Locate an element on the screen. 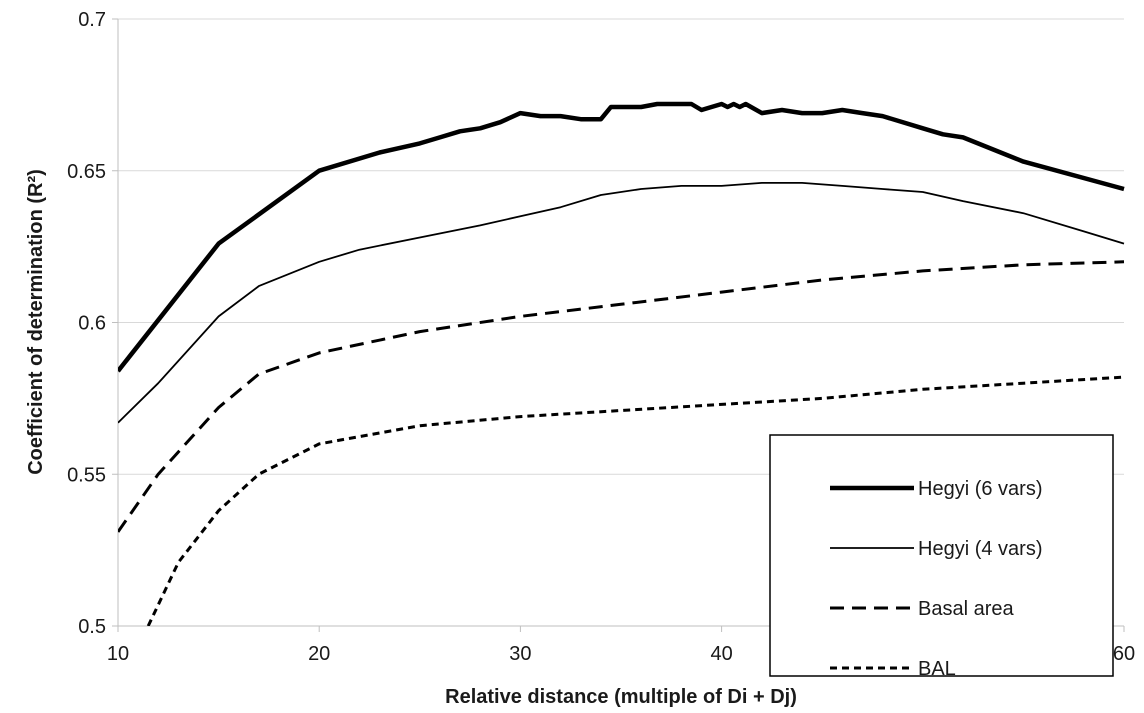  y-tick-label: 0.65 is located at coordinates (86, 172).